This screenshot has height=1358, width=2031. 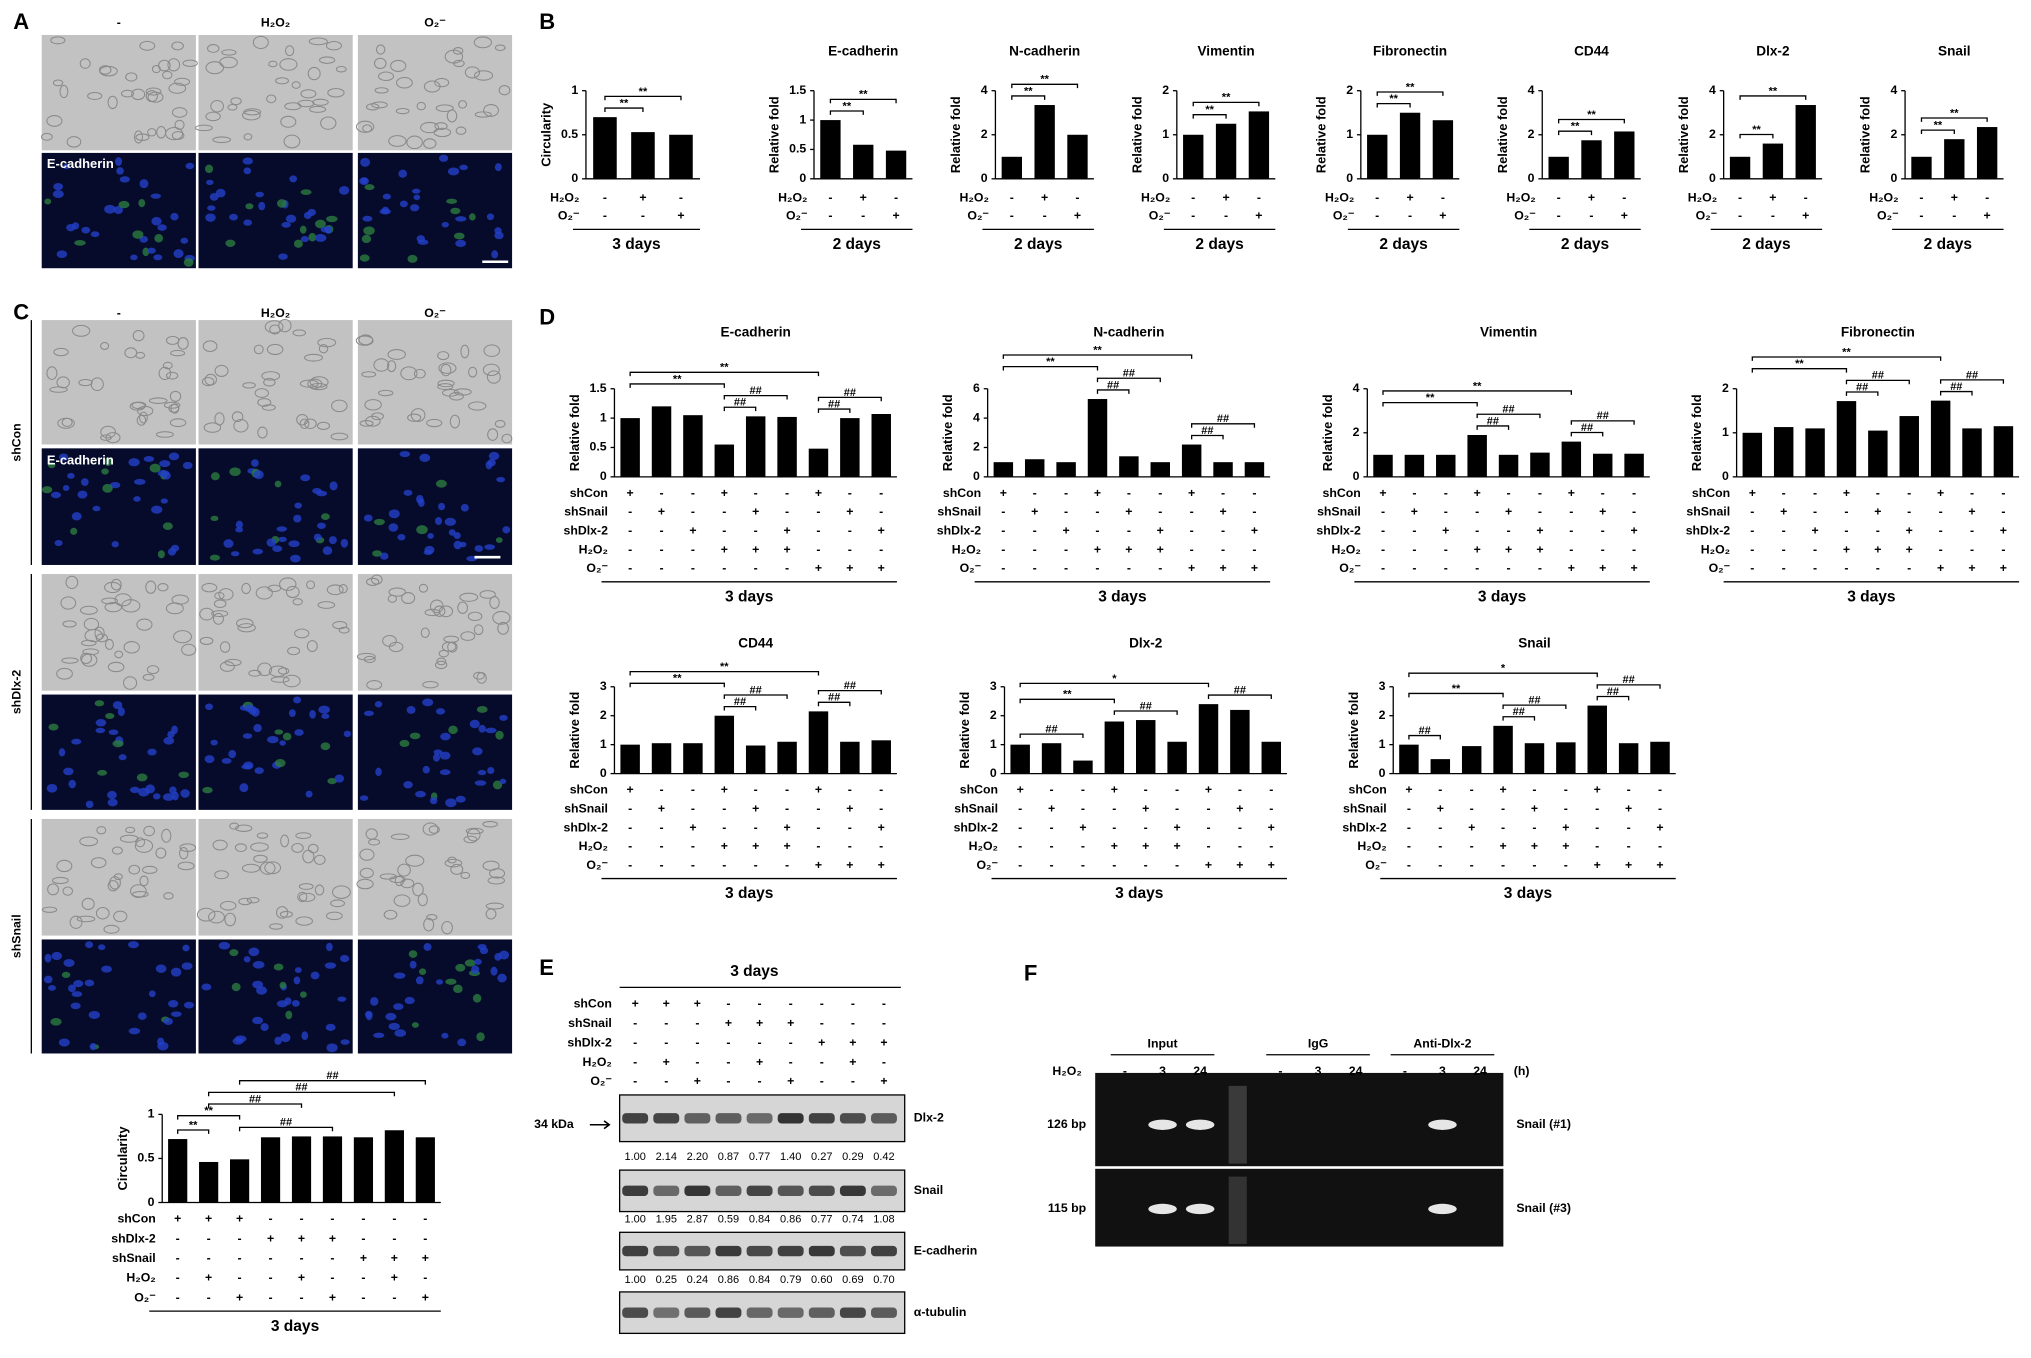 What do you see at coordinates (728, 1280) in the screenshot?
I see `band-quantification: 0.86` at bounding box center [728, 1280].